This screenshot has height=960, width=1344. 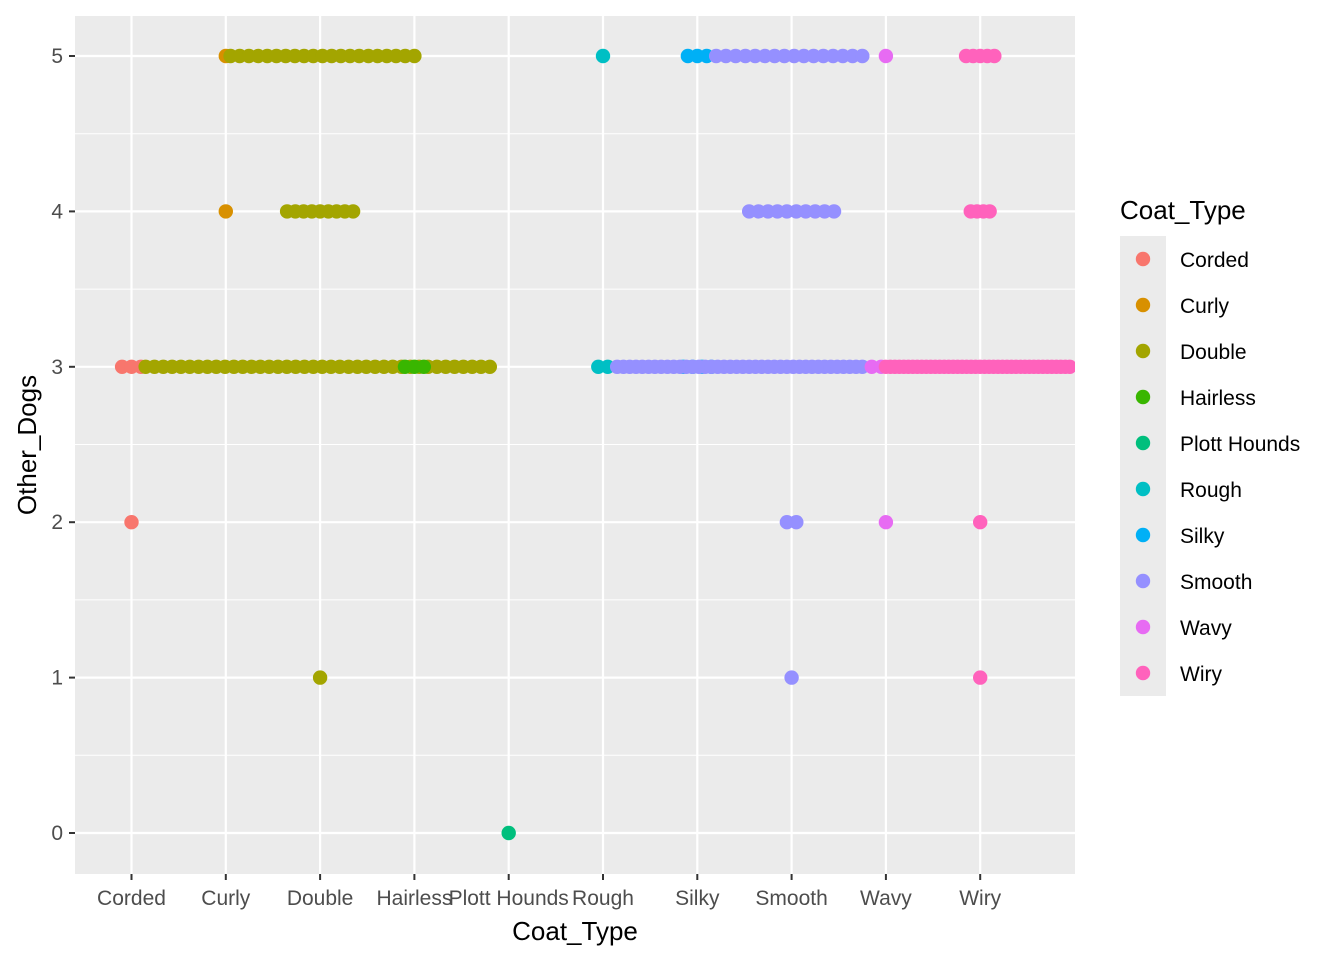 What do you see at coordinates (1205, 306) in the screenshot?
I see `legend-label: Curly` at bounding box center [1205, 306].